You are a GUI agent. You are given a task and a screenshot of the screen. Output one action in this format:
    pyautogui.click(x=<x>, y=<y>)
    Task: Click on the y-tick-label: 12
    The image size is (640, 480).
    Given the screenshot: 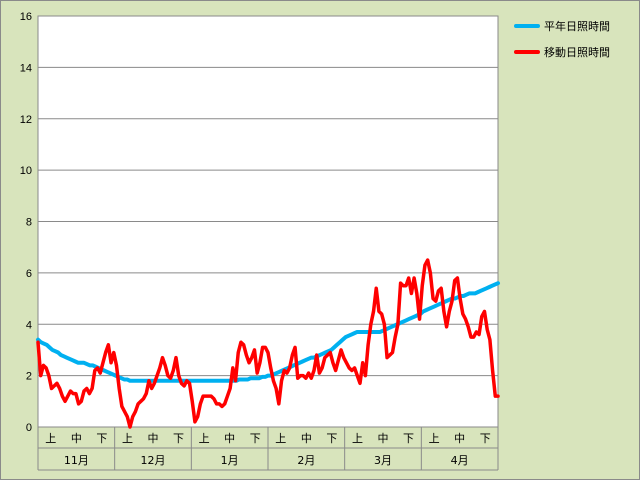 What is the action you would take?
    pyautogui.click(x=26, y=120)
    